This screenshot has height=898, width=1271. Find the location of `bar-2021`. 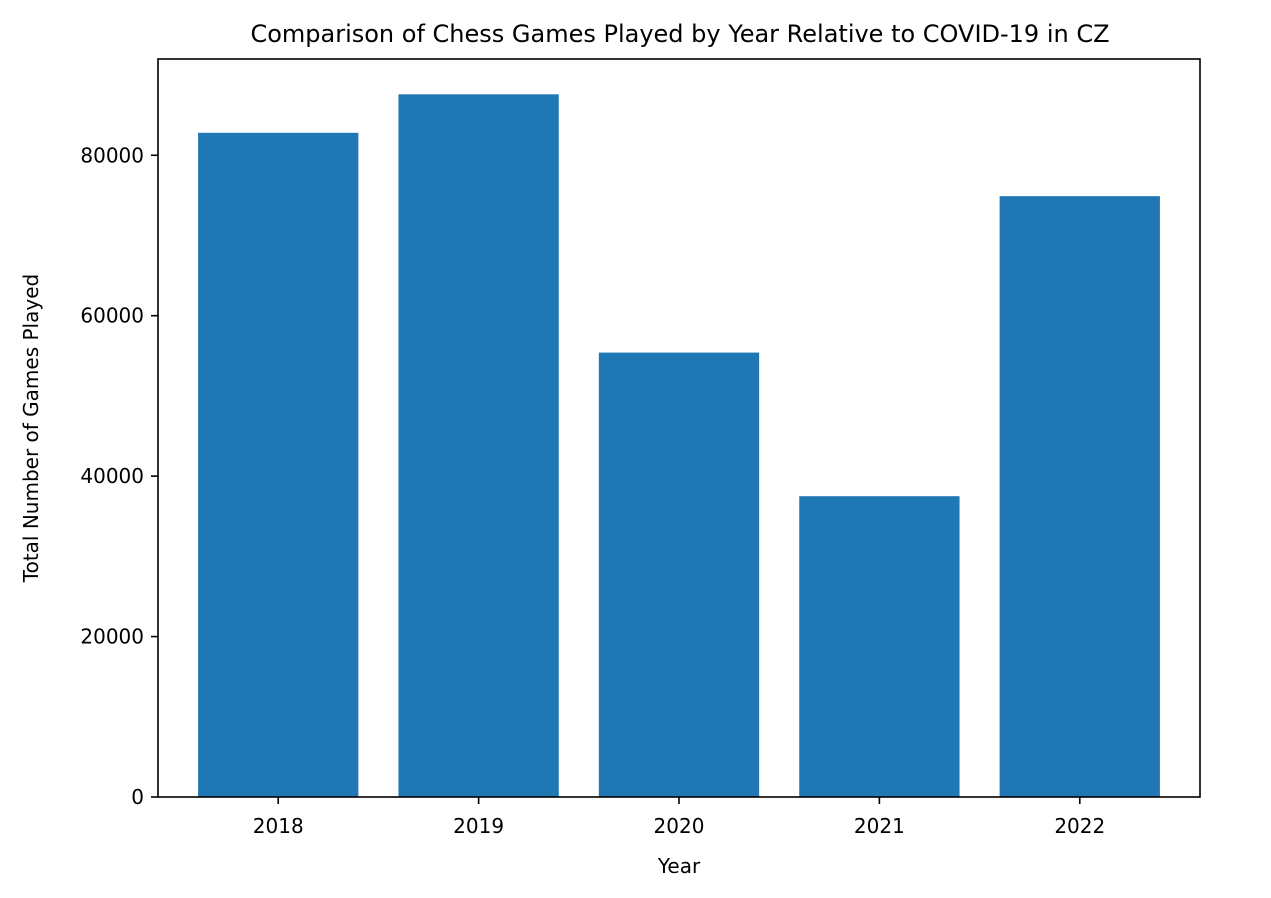

bar-2021 is located at coordinates (879, 646).